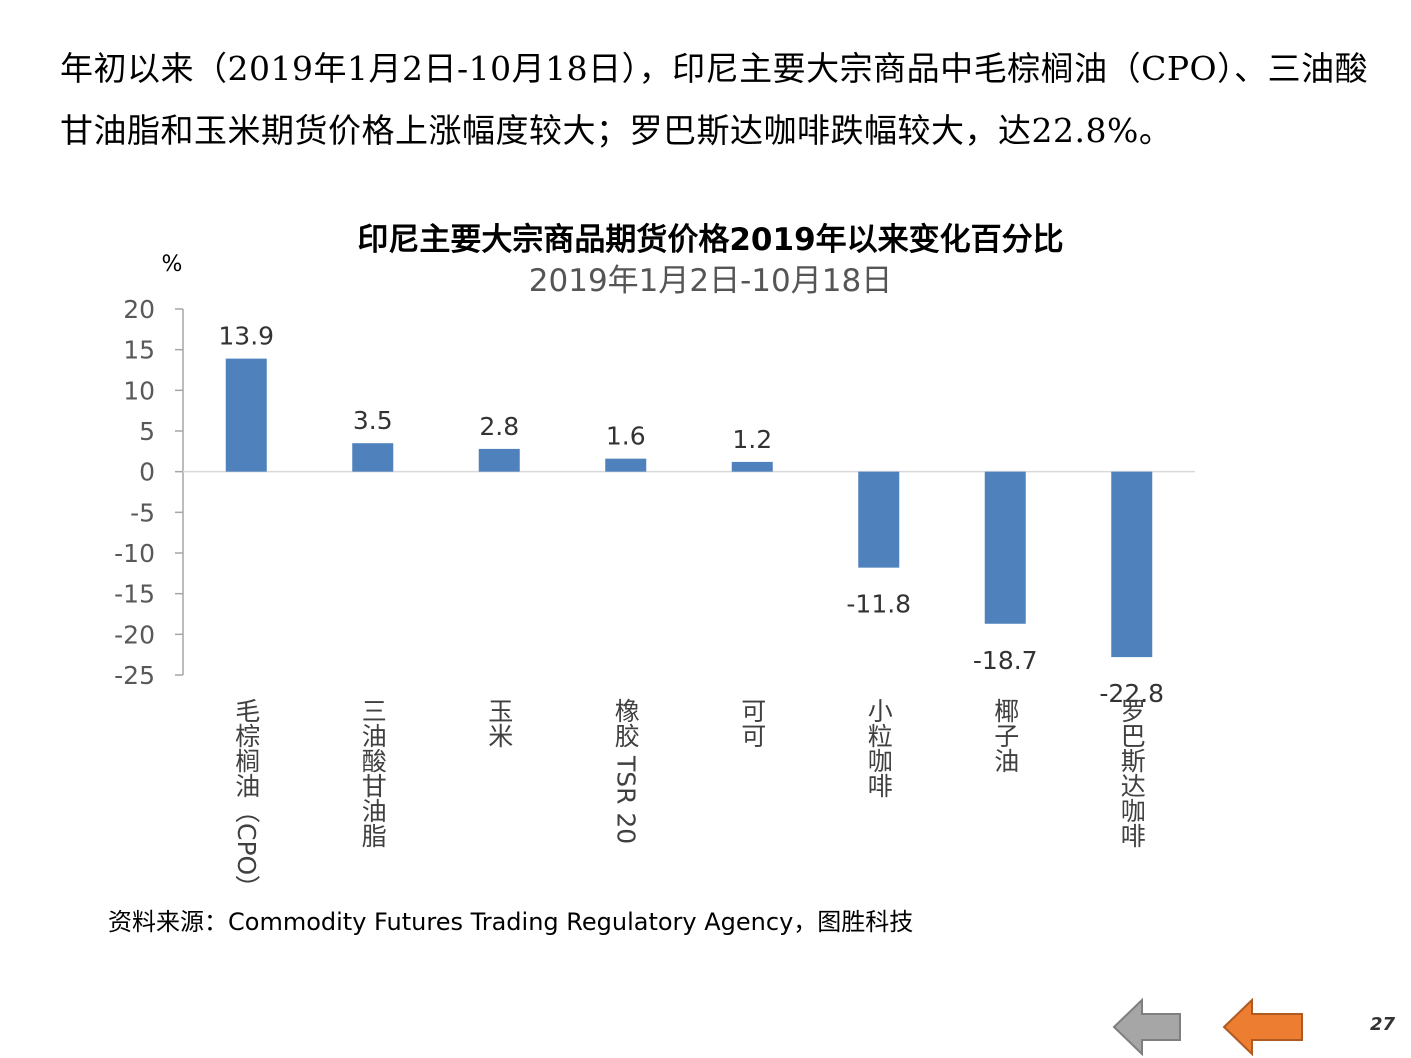 This screenshot has height=1058, width=1411. What do you see at coordinates (752, 723) in the screenshot?
I see `category-label: 可可` at bounding box center [752, 723].